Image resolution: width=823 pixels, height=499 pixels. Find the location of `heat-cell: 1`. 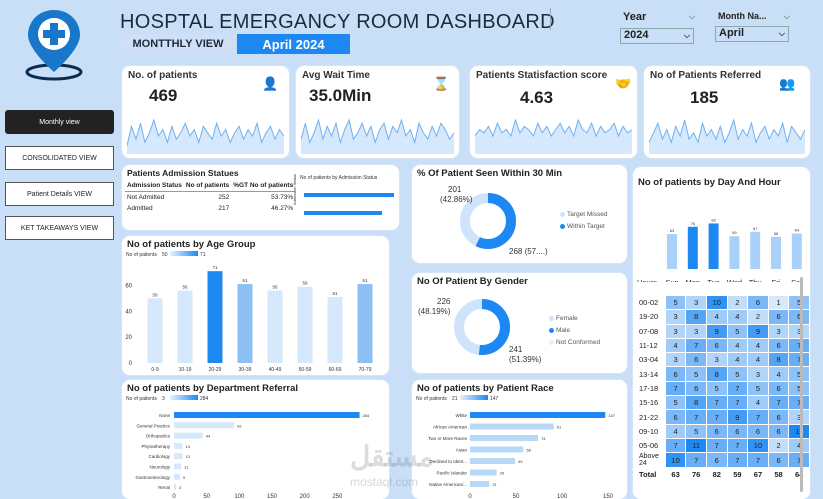

heat-cell: 1 is located at coordinates (778, 303).